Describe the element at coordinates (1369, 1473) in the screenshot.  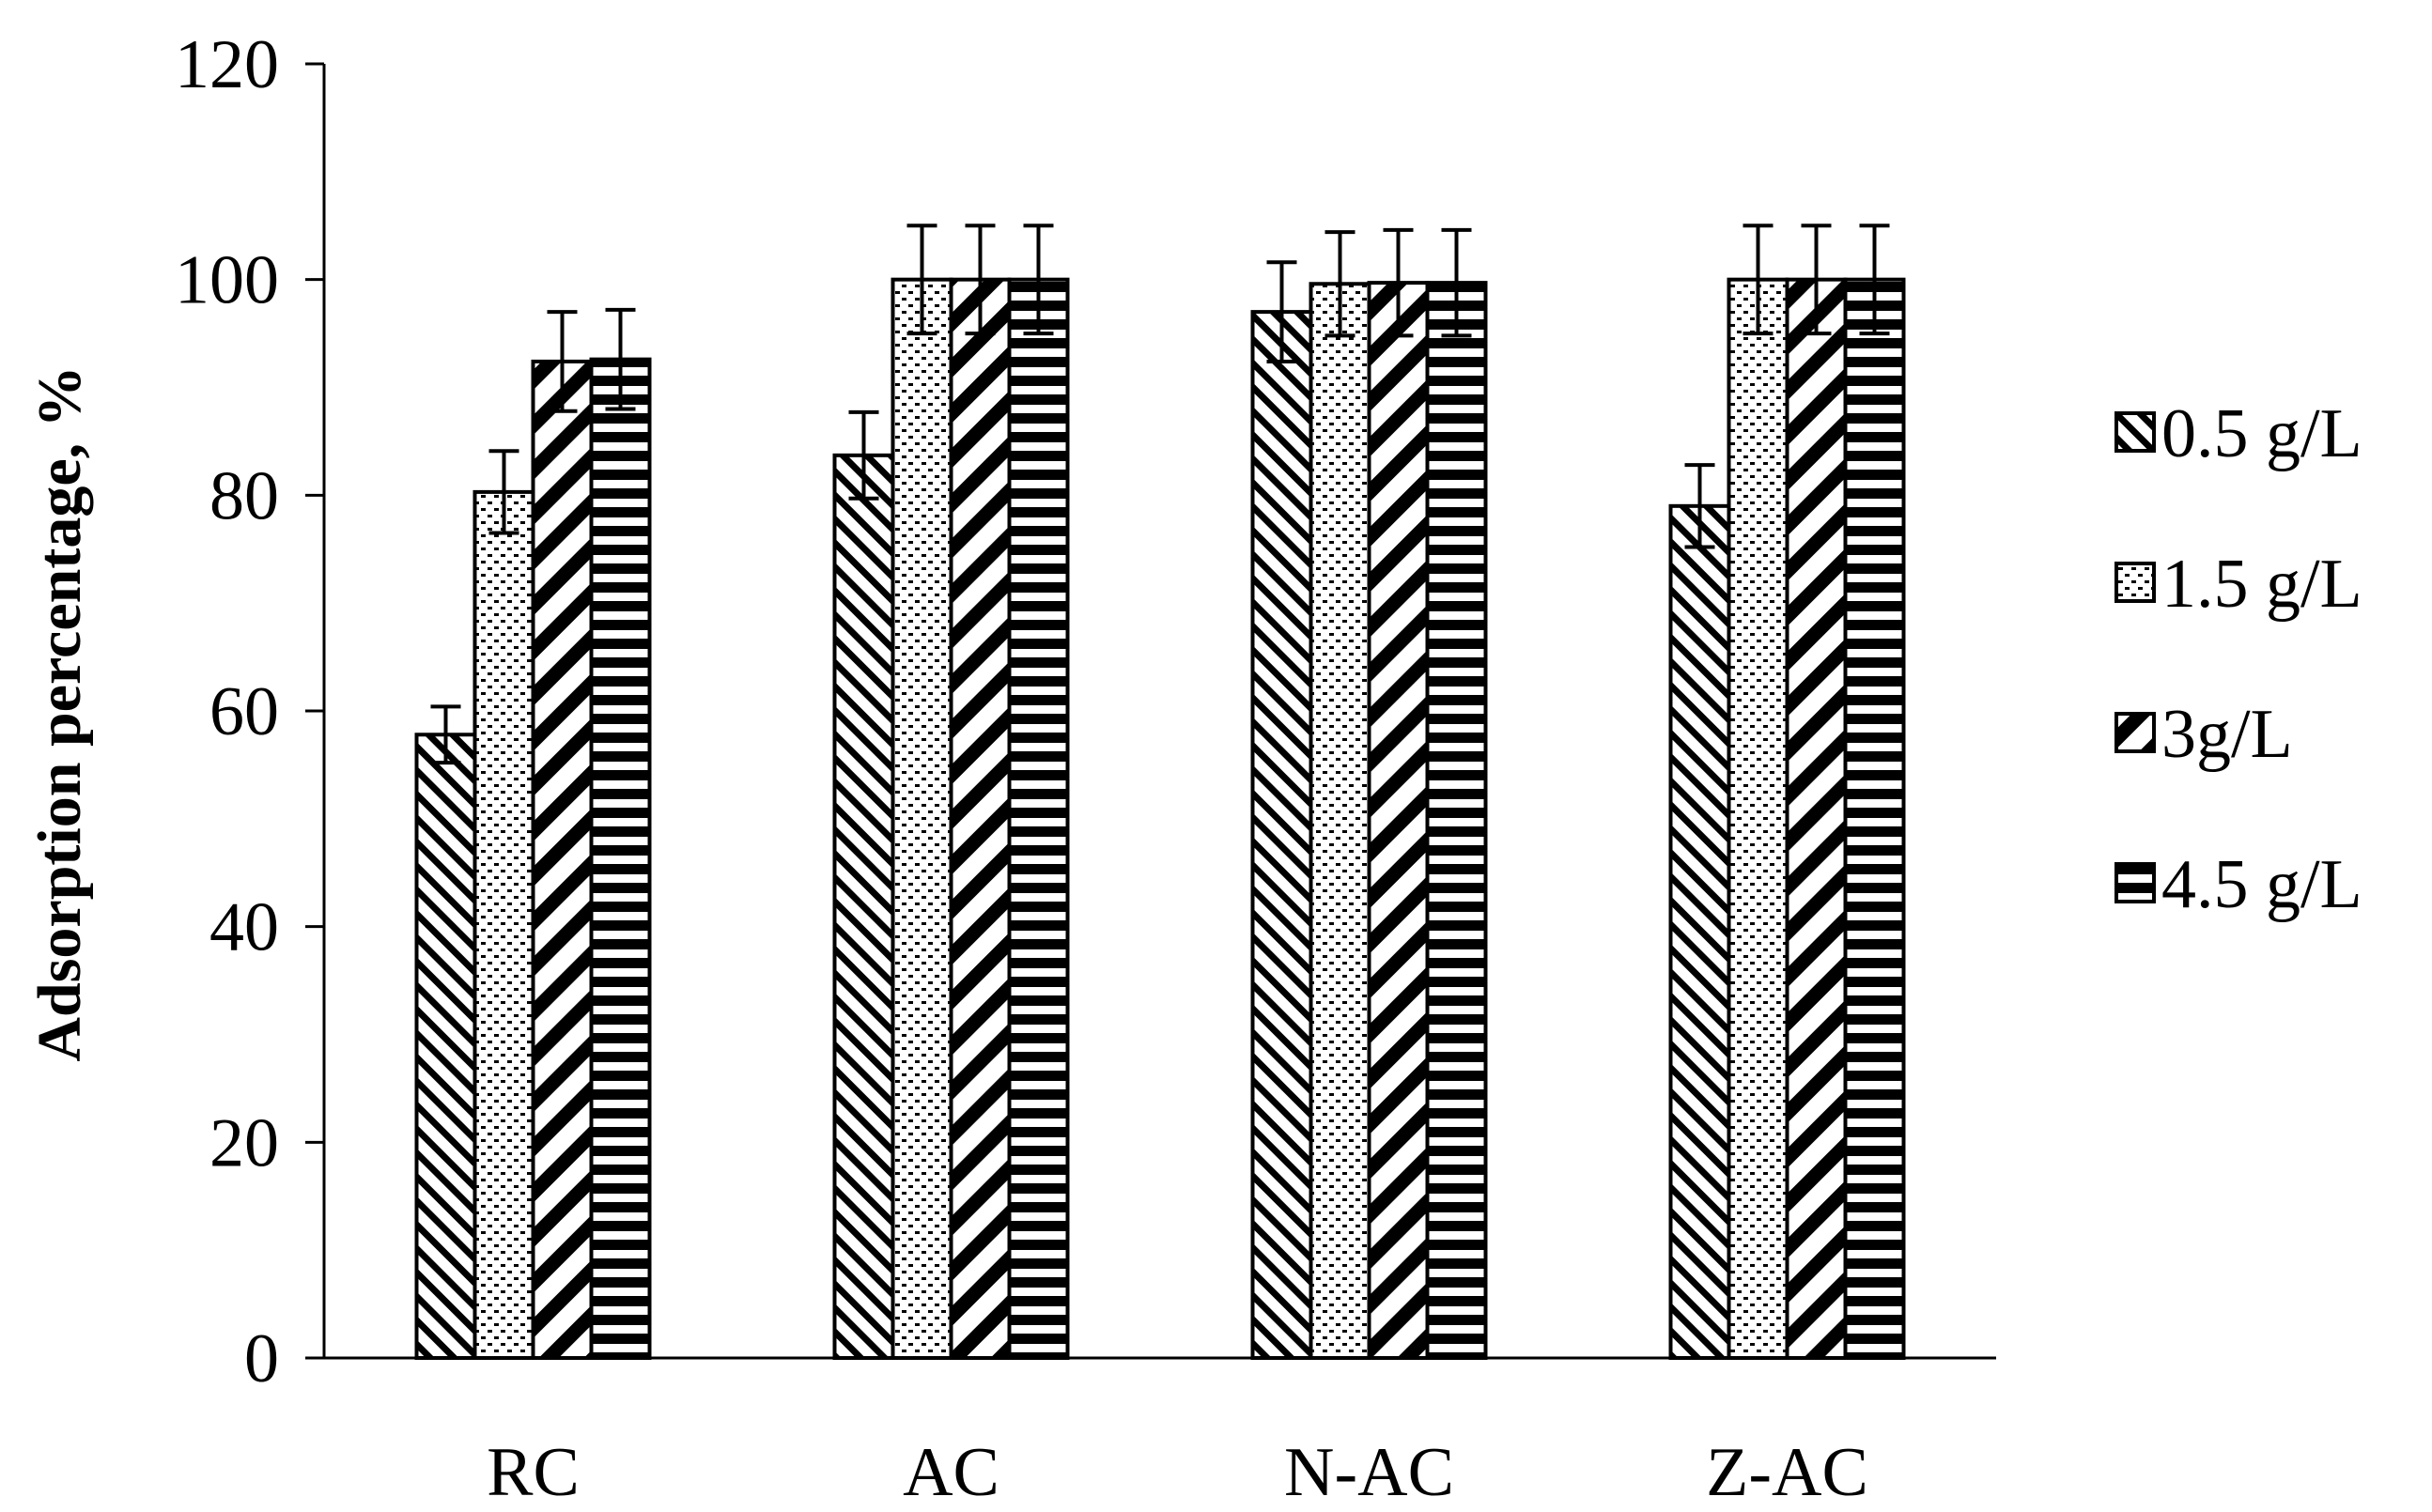
I see `x-tick-label: N-AC` at that location.